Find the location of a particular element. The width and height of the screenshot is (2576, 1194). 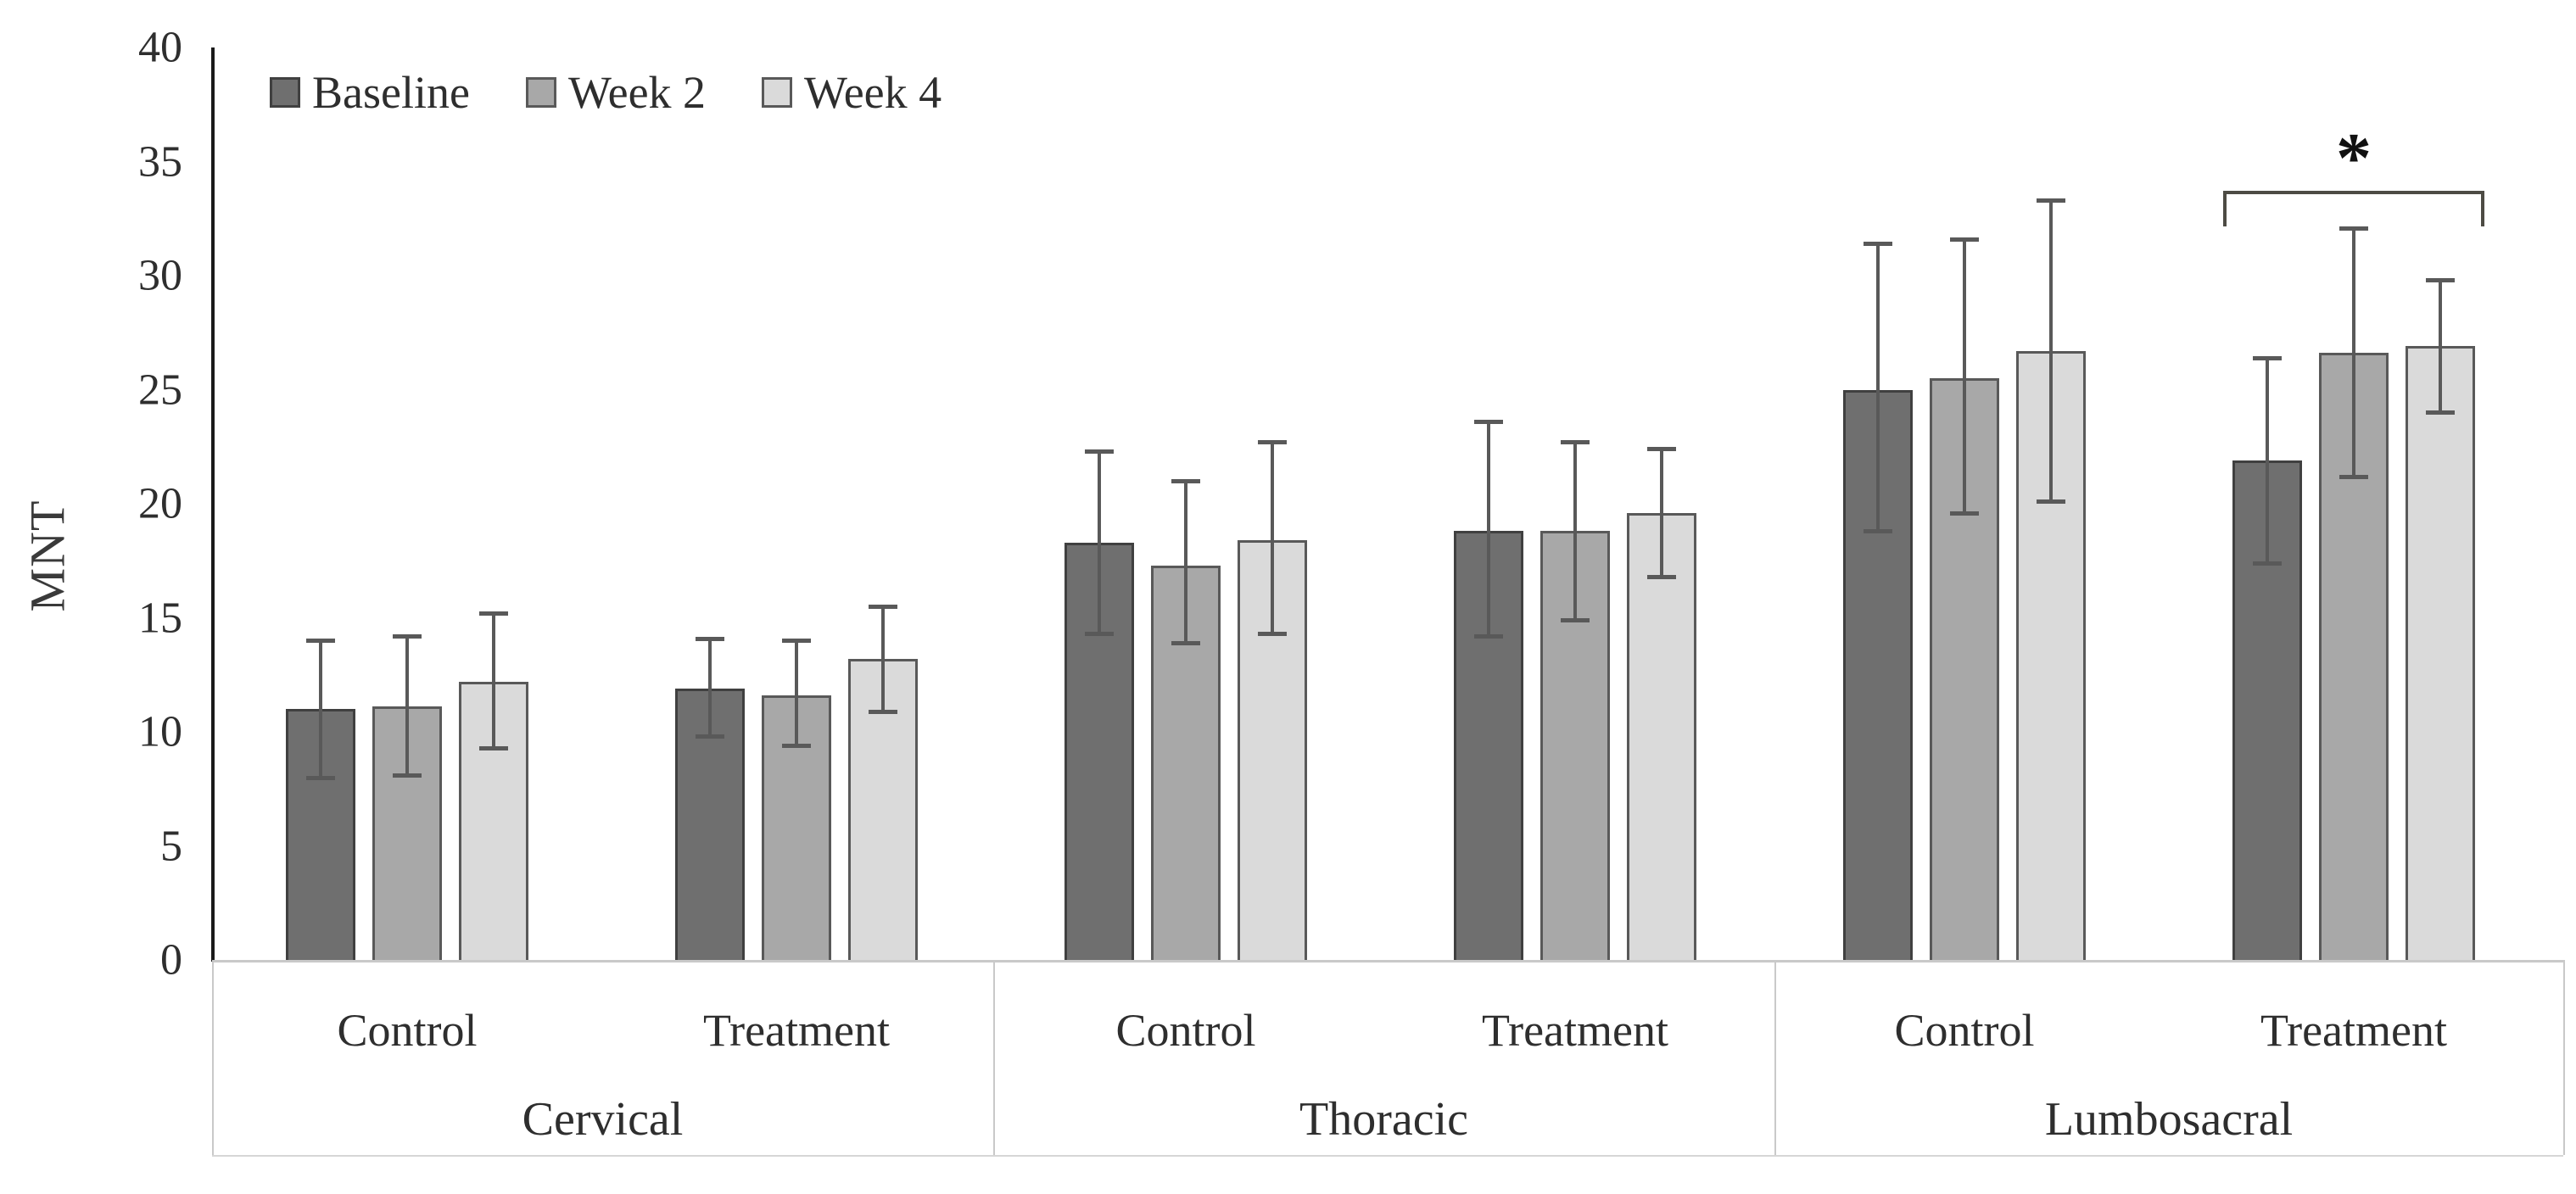

significance-bracket-line is located at coordinates (2353, 193).